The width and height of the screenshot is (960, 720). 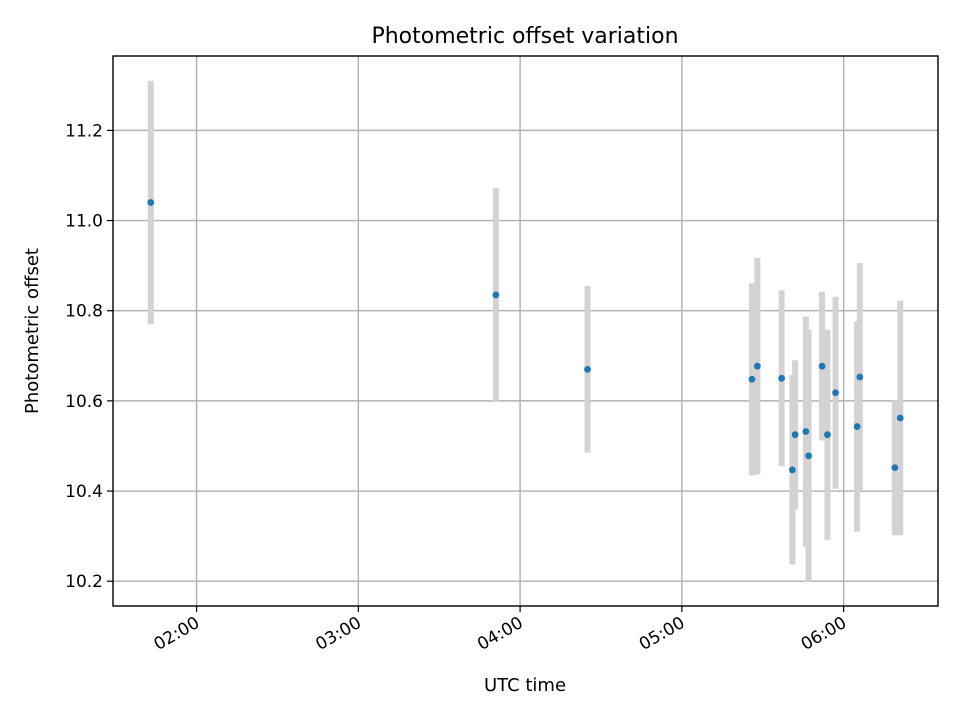 What do you see at coordinates (84, 131) in the screenshot?
I see `y-tick-label: 11.2` at bounding box center [84, 131].